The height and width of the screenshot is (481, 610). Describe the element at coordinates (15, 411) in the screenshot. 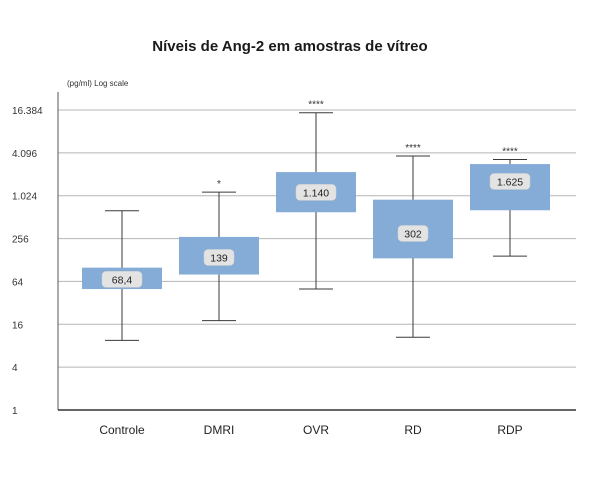

I see `y-tick-label: 1` at that location.